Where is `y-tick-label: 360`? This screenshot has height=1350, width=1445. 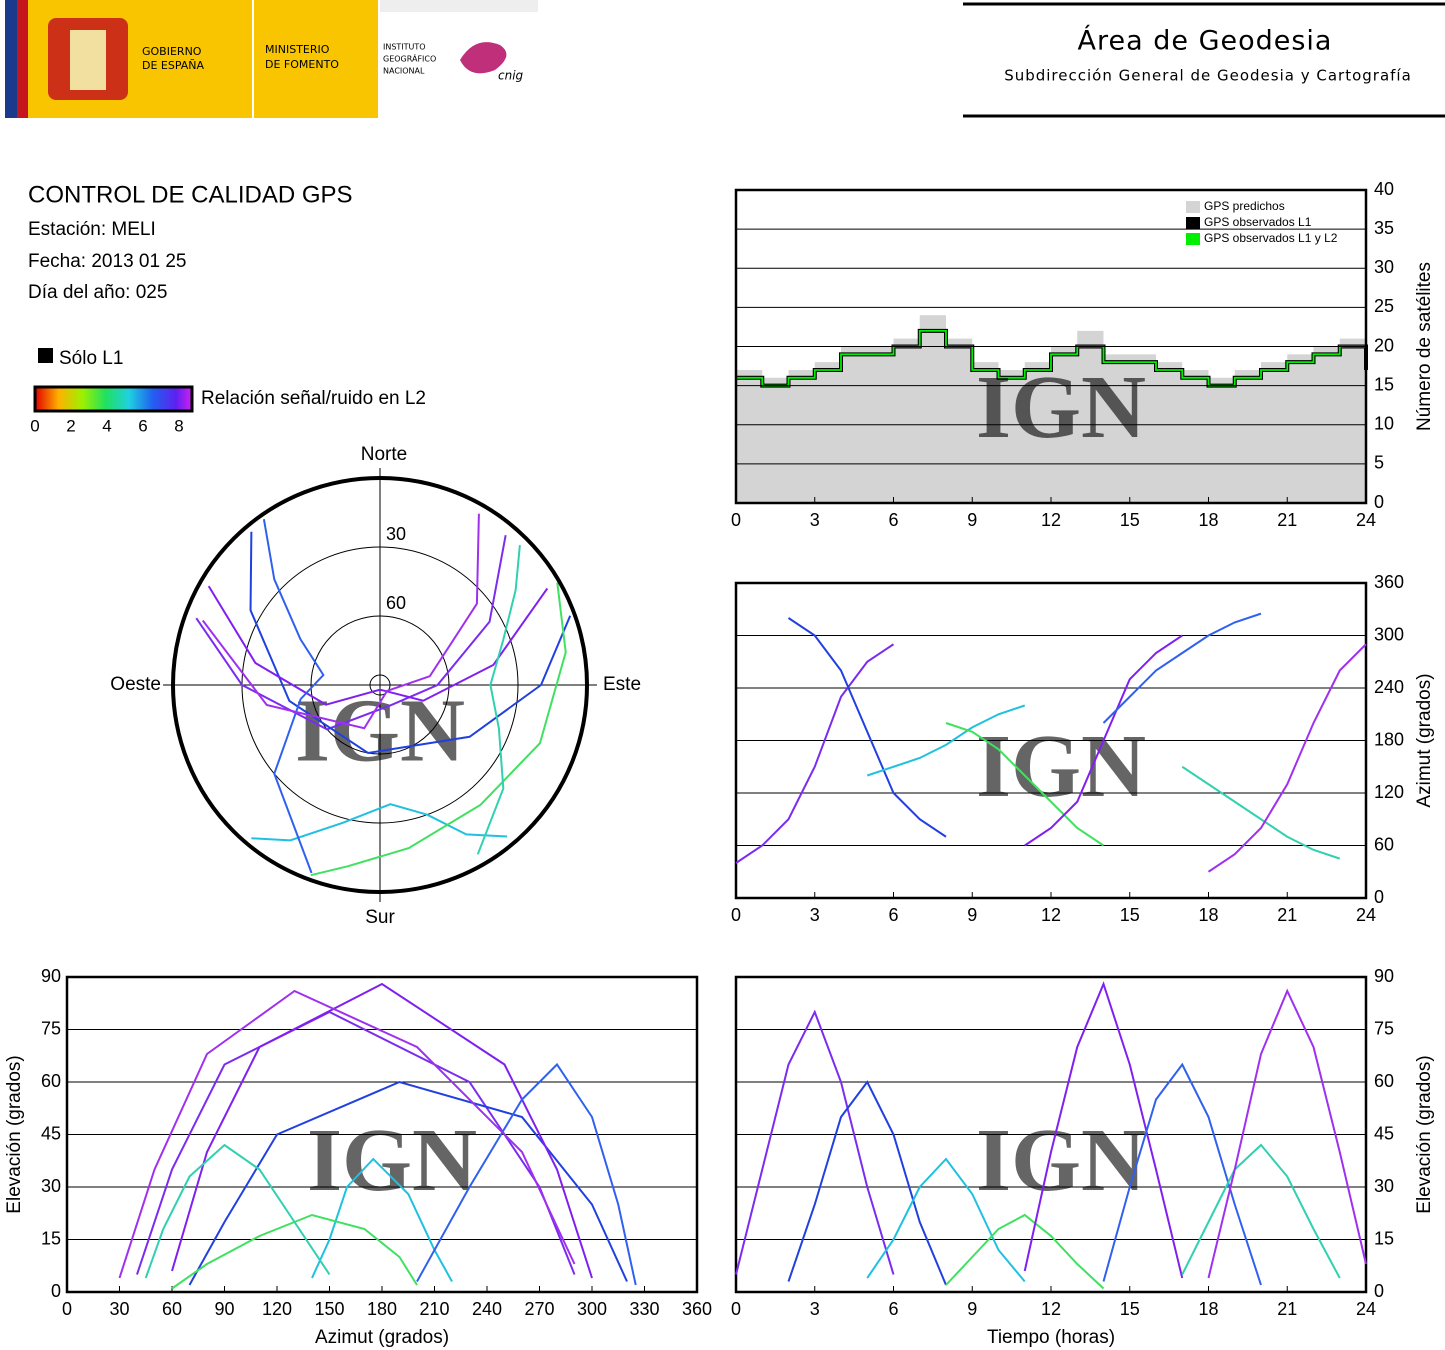 y-tick-label: 360 is located at coordinates (1389, 582).